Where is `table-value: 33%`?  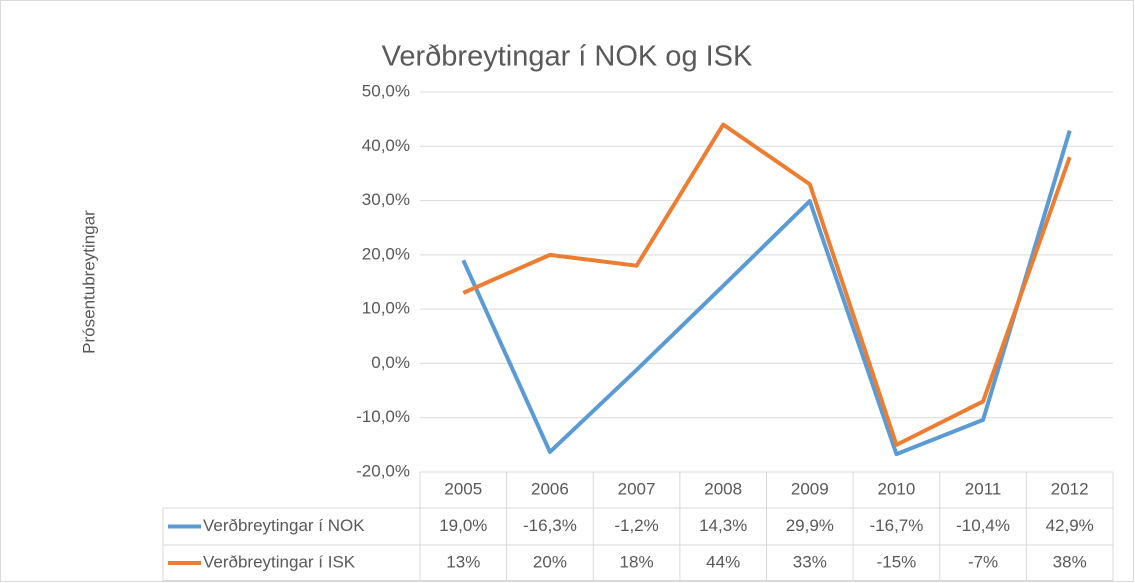 table-value: 33% is located at coordinates (810, 561).